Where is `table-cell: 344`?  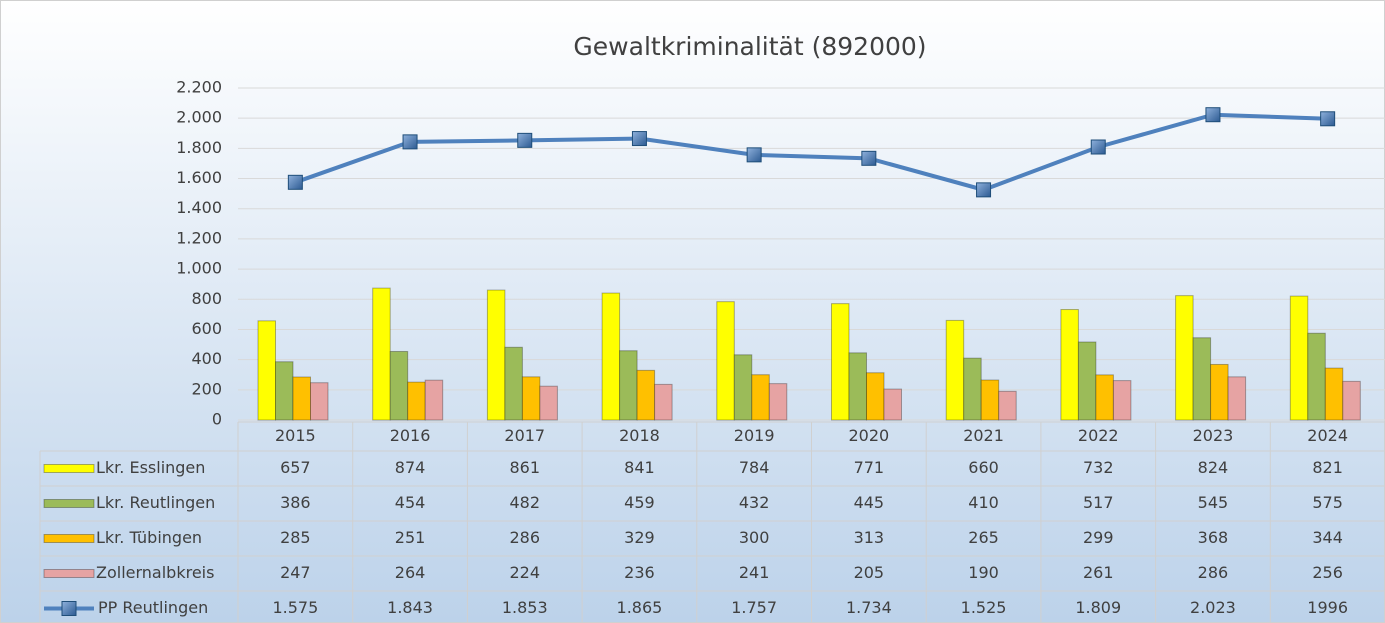
table-cell: 344 is located at coordinates (1327, 537).